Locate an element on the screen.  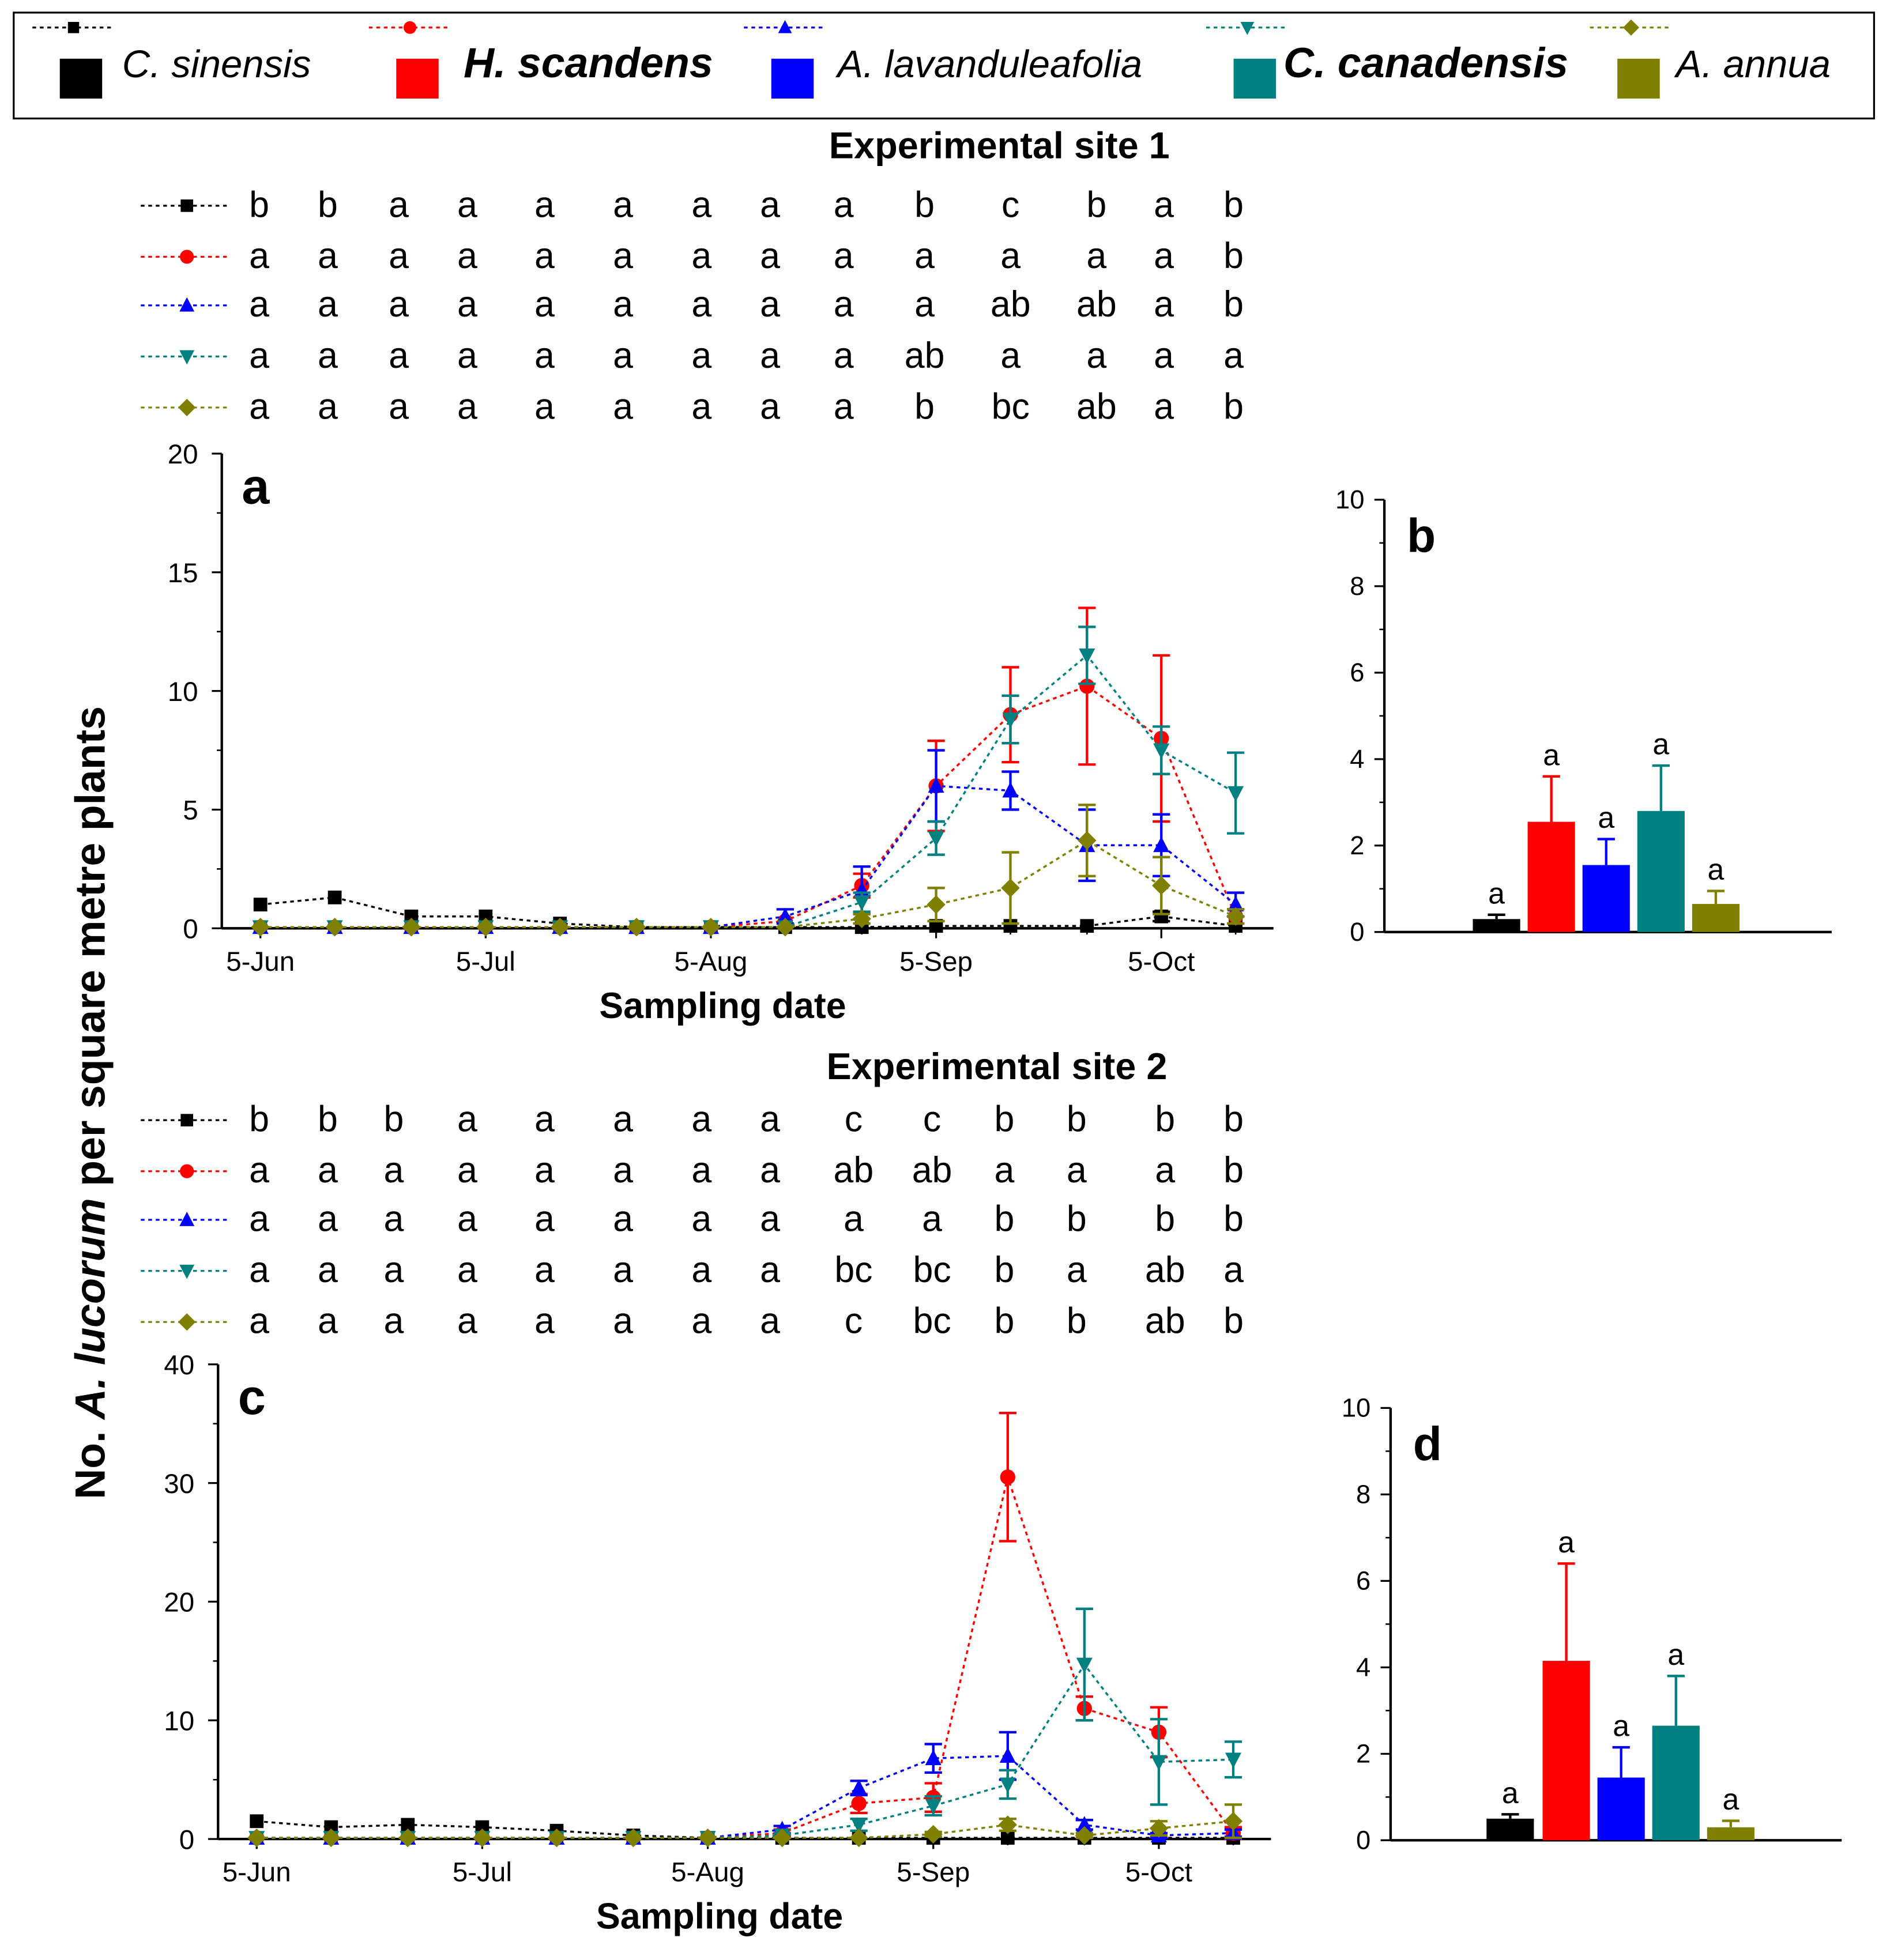
panel-label: a is located at coordinates (256, 486).